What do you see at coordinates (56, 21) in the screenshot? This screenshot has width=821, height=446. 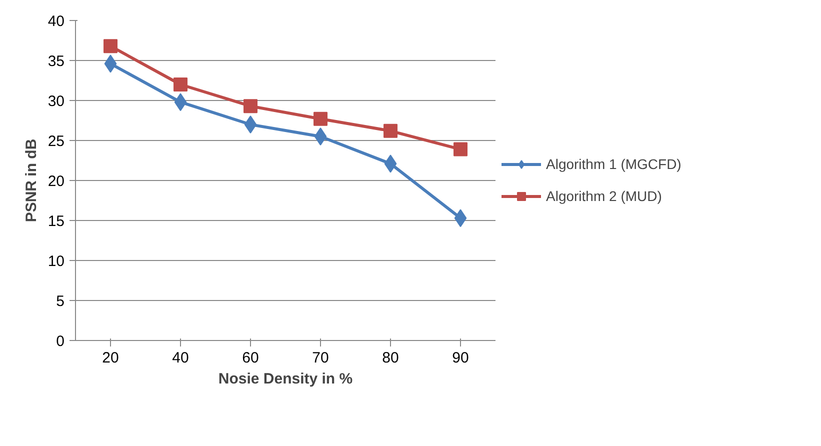 I see `y-tick-label: 40` at bounding box center [56, 21].